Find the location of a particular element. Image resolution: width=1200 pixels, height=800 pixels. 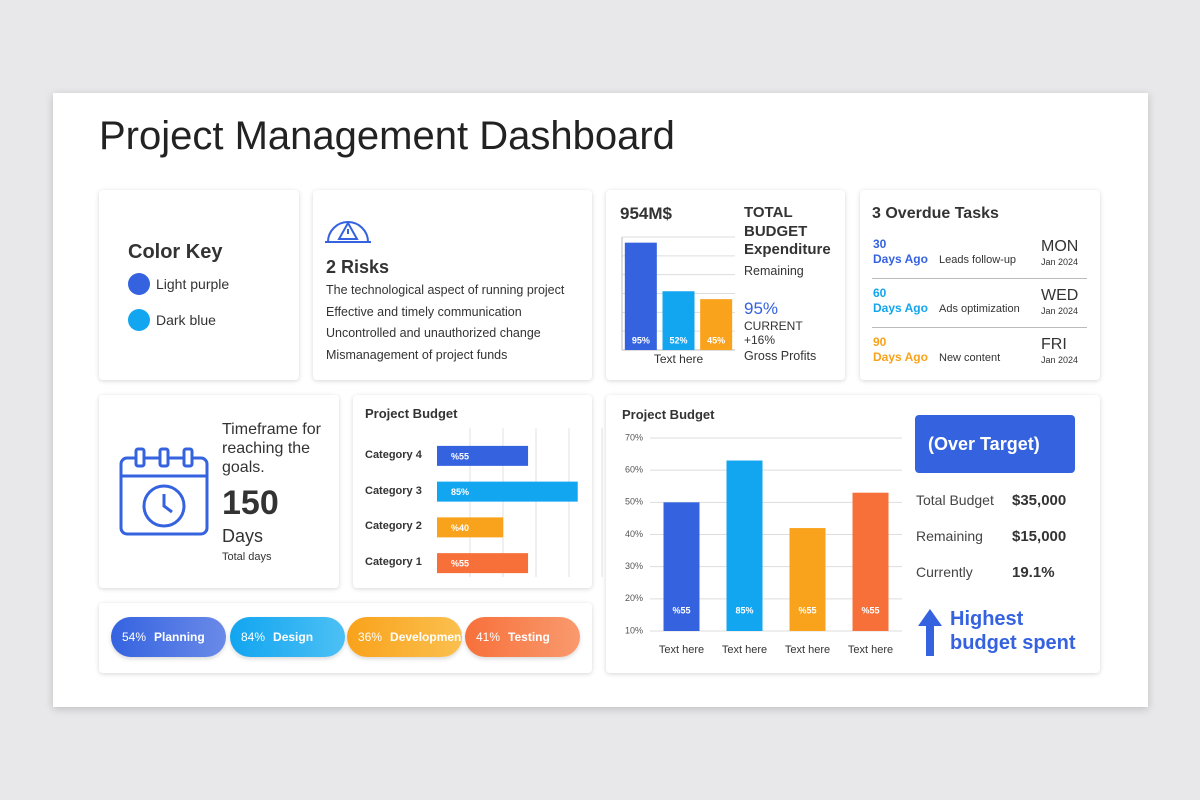

bar-label: 52% is located at coordinates (678, 340).